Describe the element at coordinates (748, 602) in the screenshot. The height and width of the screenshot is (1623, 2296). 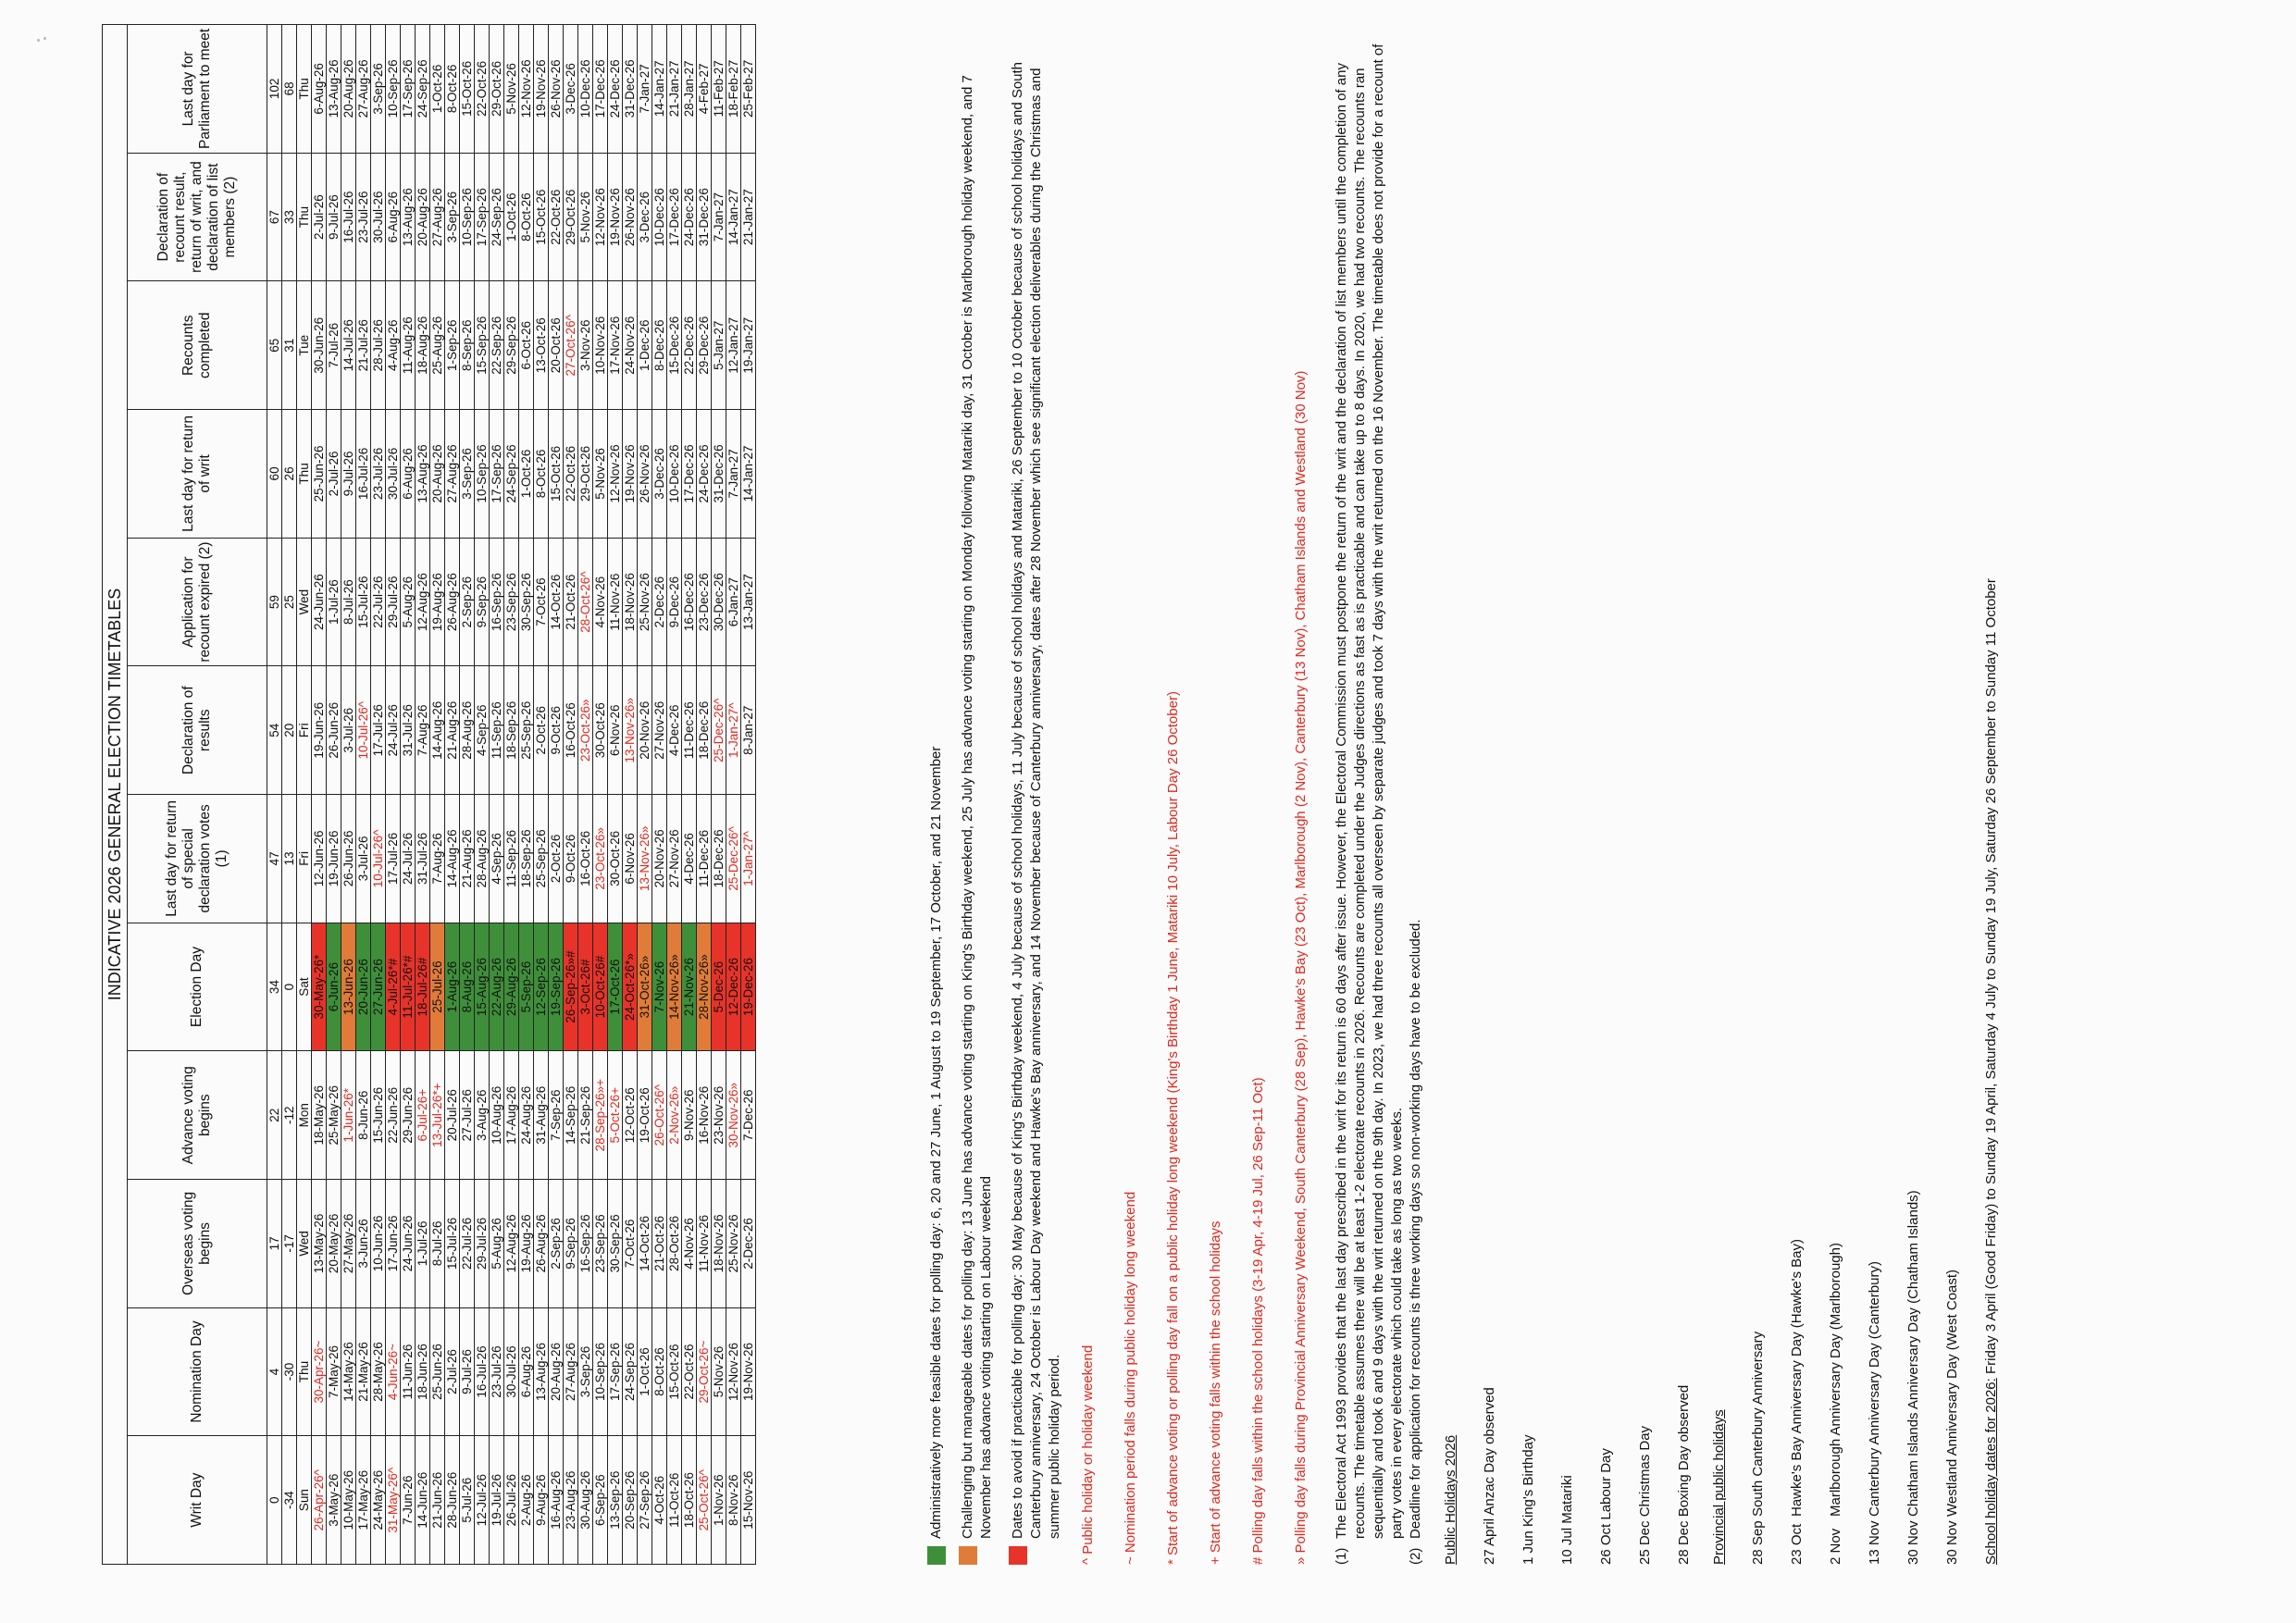
I see `date-cell: 13-Jan-27` at that location.